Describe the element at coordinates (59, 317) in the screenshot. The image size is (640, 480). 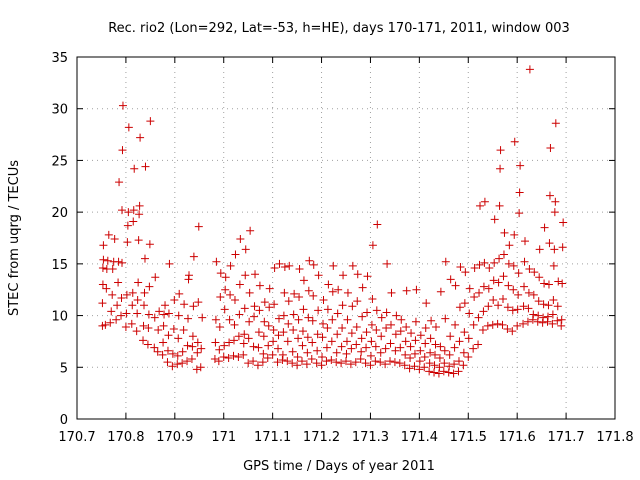
I see `y-tick-label: 10` at that location.